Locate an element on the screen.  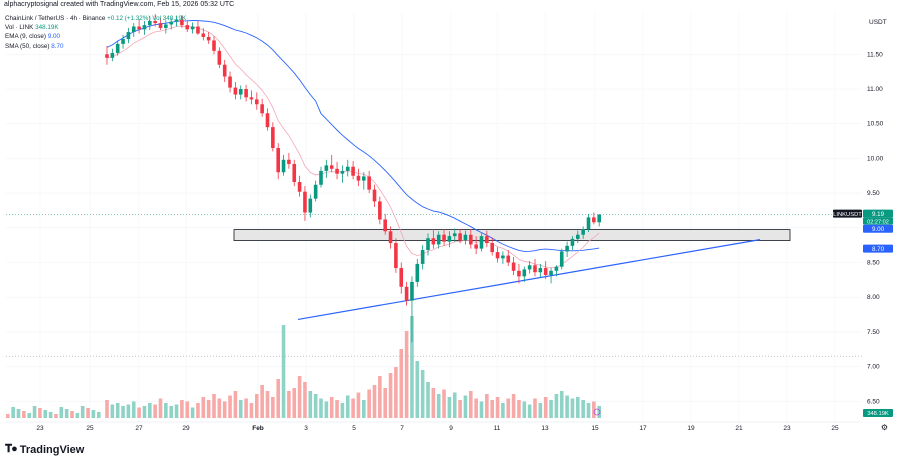
legend-ema-row: EMA (9, close) 9.00 is located at coordinates (95, 36).